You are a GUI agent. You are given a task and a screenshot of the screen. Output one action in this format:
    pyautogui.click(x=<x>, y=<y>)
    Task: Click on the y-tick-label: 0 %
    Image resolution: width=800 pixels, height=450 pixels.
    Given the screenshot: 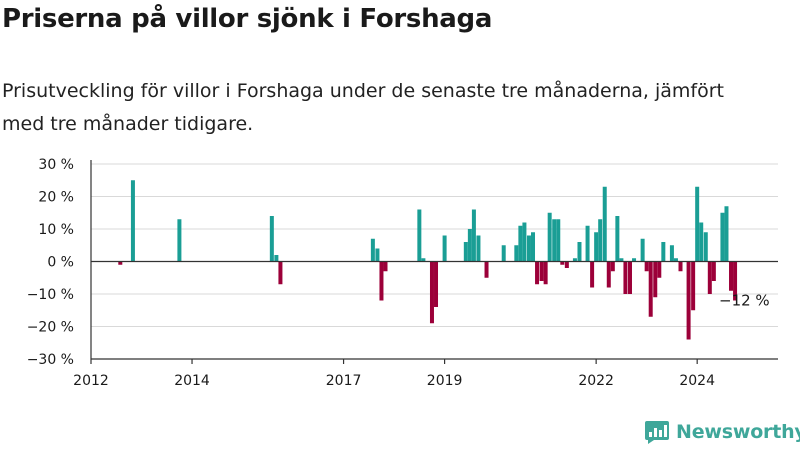 What is the action you would take?
    pyautogui.click(x=60, y=263)
    